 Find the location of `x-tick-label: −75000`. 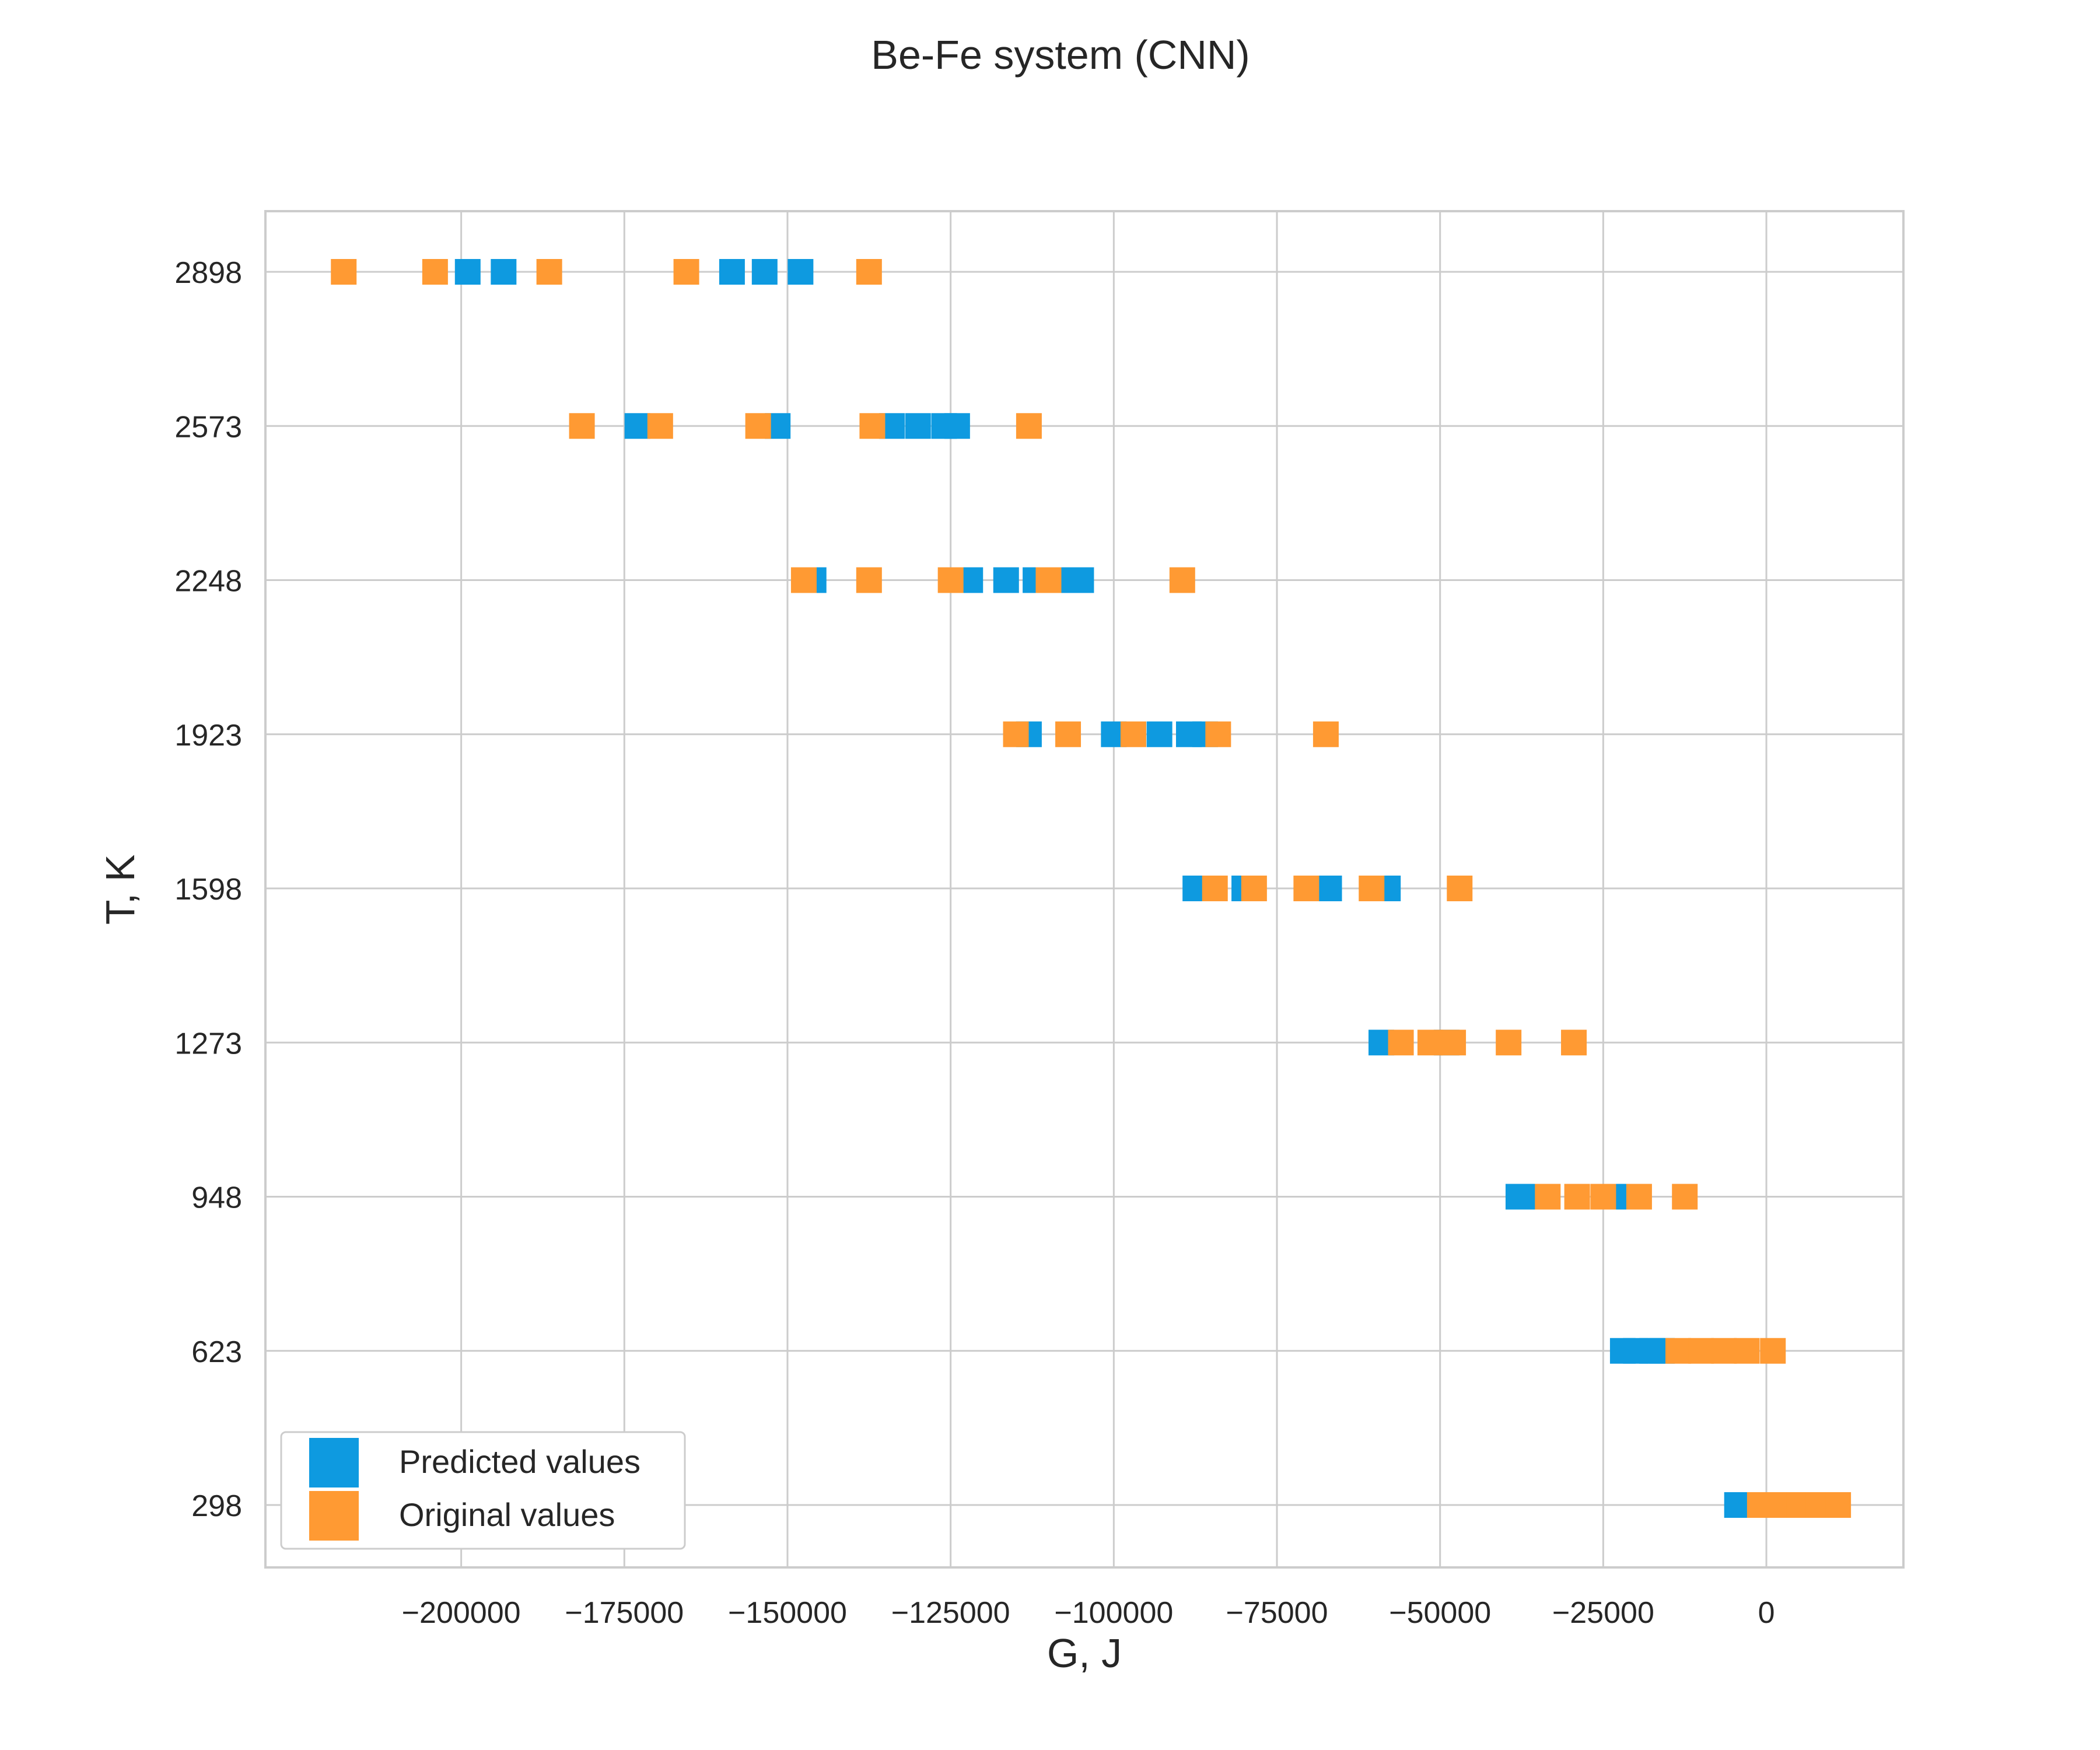

x-tick-label: −75000 is located at coordinates (1277, 1613).